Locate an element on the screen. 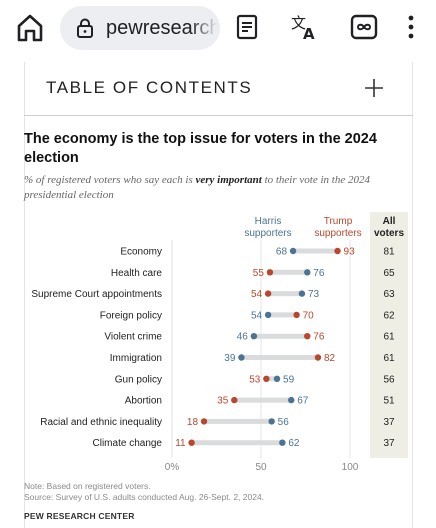  legend-trump-line2: supporters is located at coordinates (337, 233).